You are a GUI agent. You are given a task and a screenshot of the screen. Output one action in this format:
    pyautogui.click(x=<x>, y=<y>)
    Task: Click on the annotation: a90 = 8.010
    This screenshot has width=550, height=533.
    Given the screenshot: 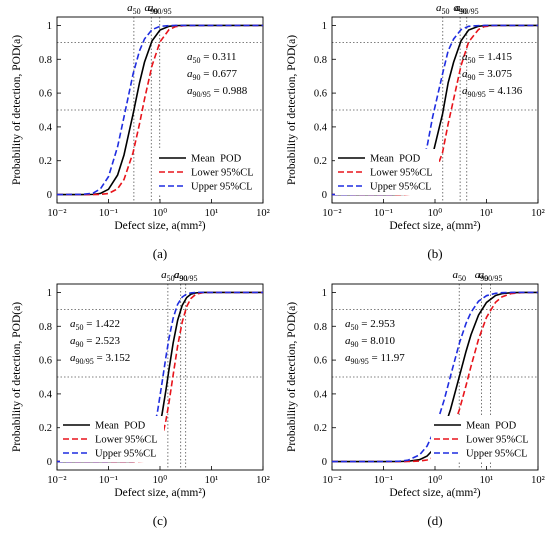 What is the action you would take?
    pyautogui.click(x=370, y=342)
    